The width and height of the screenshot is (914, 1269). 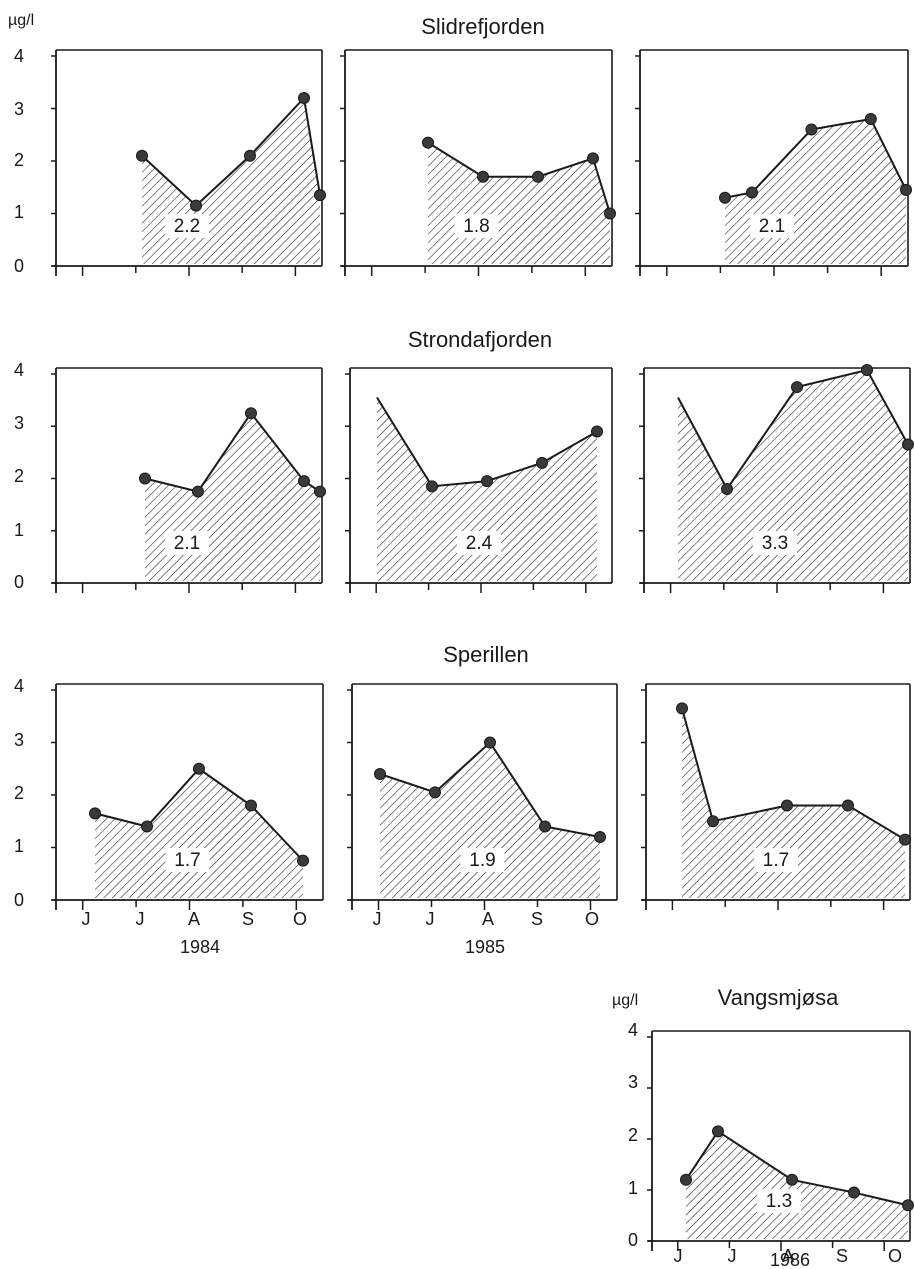 I want to click on mean-label: 2.2, so click(x=187, y=226).